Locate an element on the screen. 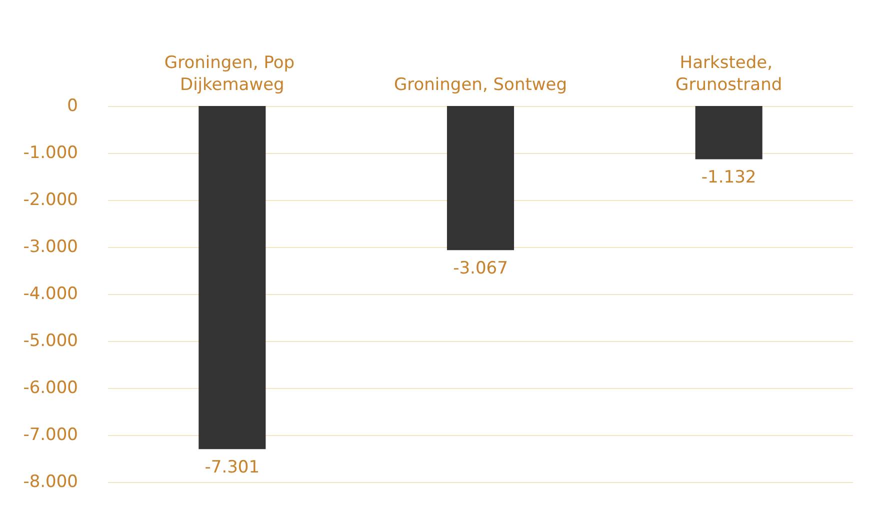 This screenshot has height=511, width=881. y-tick-label: -2.000 is located at coordinates (50, 200).